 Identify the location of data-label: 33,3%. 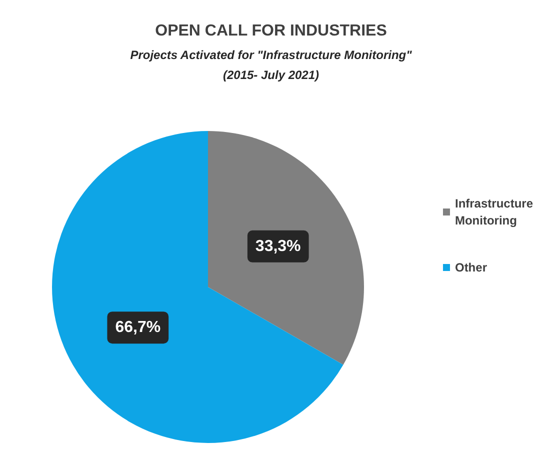
(278, 246).